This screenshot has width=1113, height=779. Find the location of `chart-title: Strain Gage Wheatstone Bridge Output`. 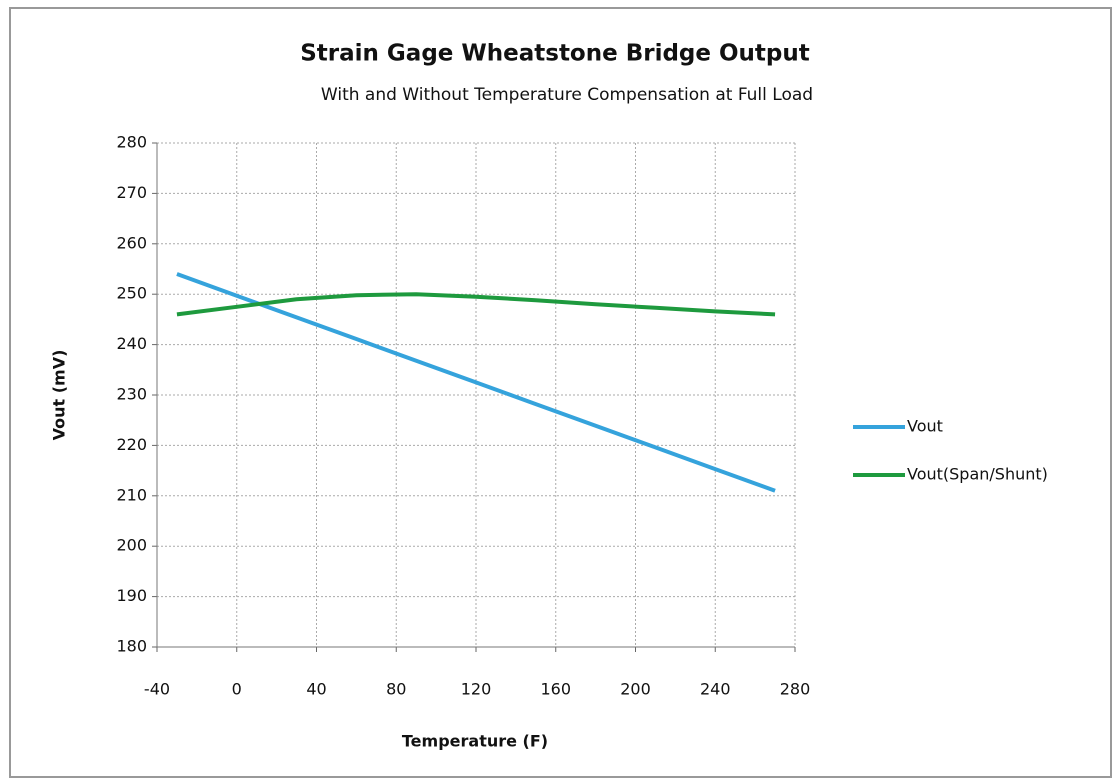

chart-title: Strain Gage Wheatstone Bridge Output is located at coordinates (555, 54).